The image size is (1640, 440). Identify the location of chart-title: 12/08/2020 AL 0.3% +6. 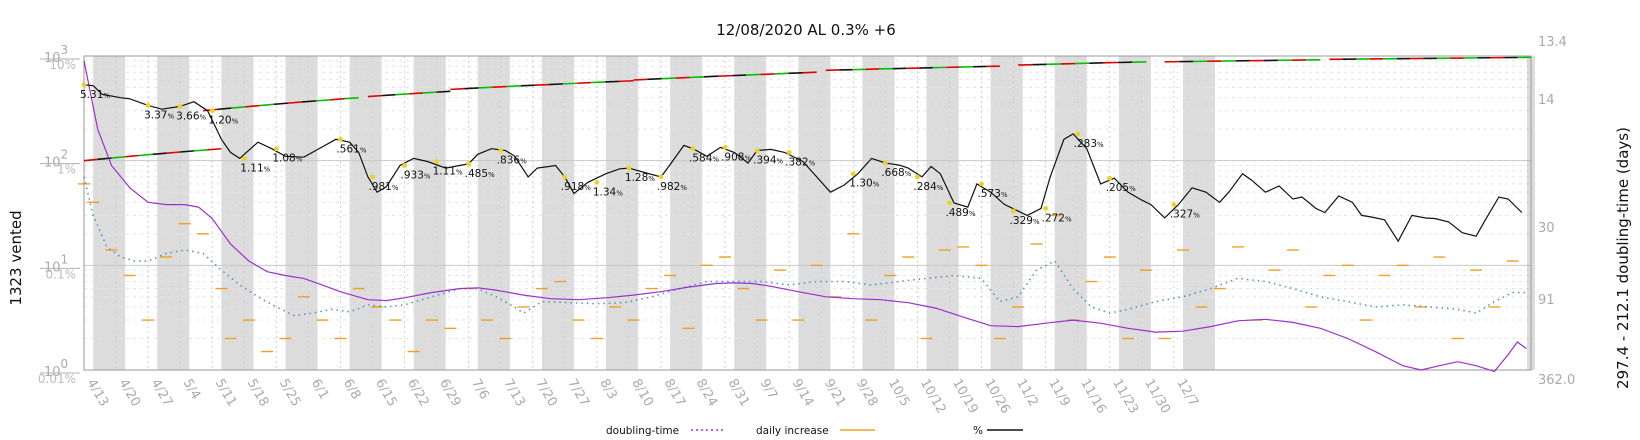
(806, 30).